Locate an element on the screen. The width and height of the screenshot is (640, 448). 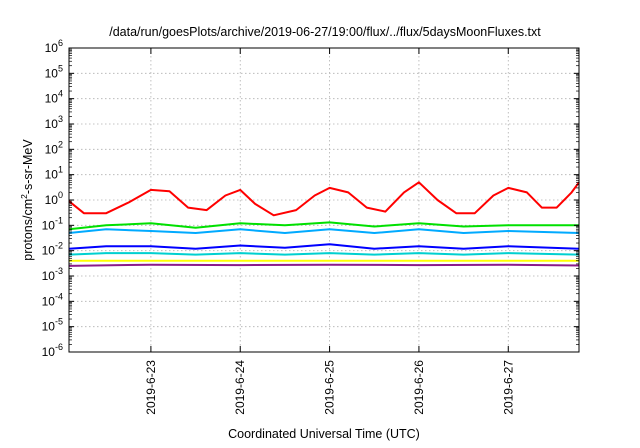
y-tick-label: 10⁻⁵ is located at coordinates (52, 325).